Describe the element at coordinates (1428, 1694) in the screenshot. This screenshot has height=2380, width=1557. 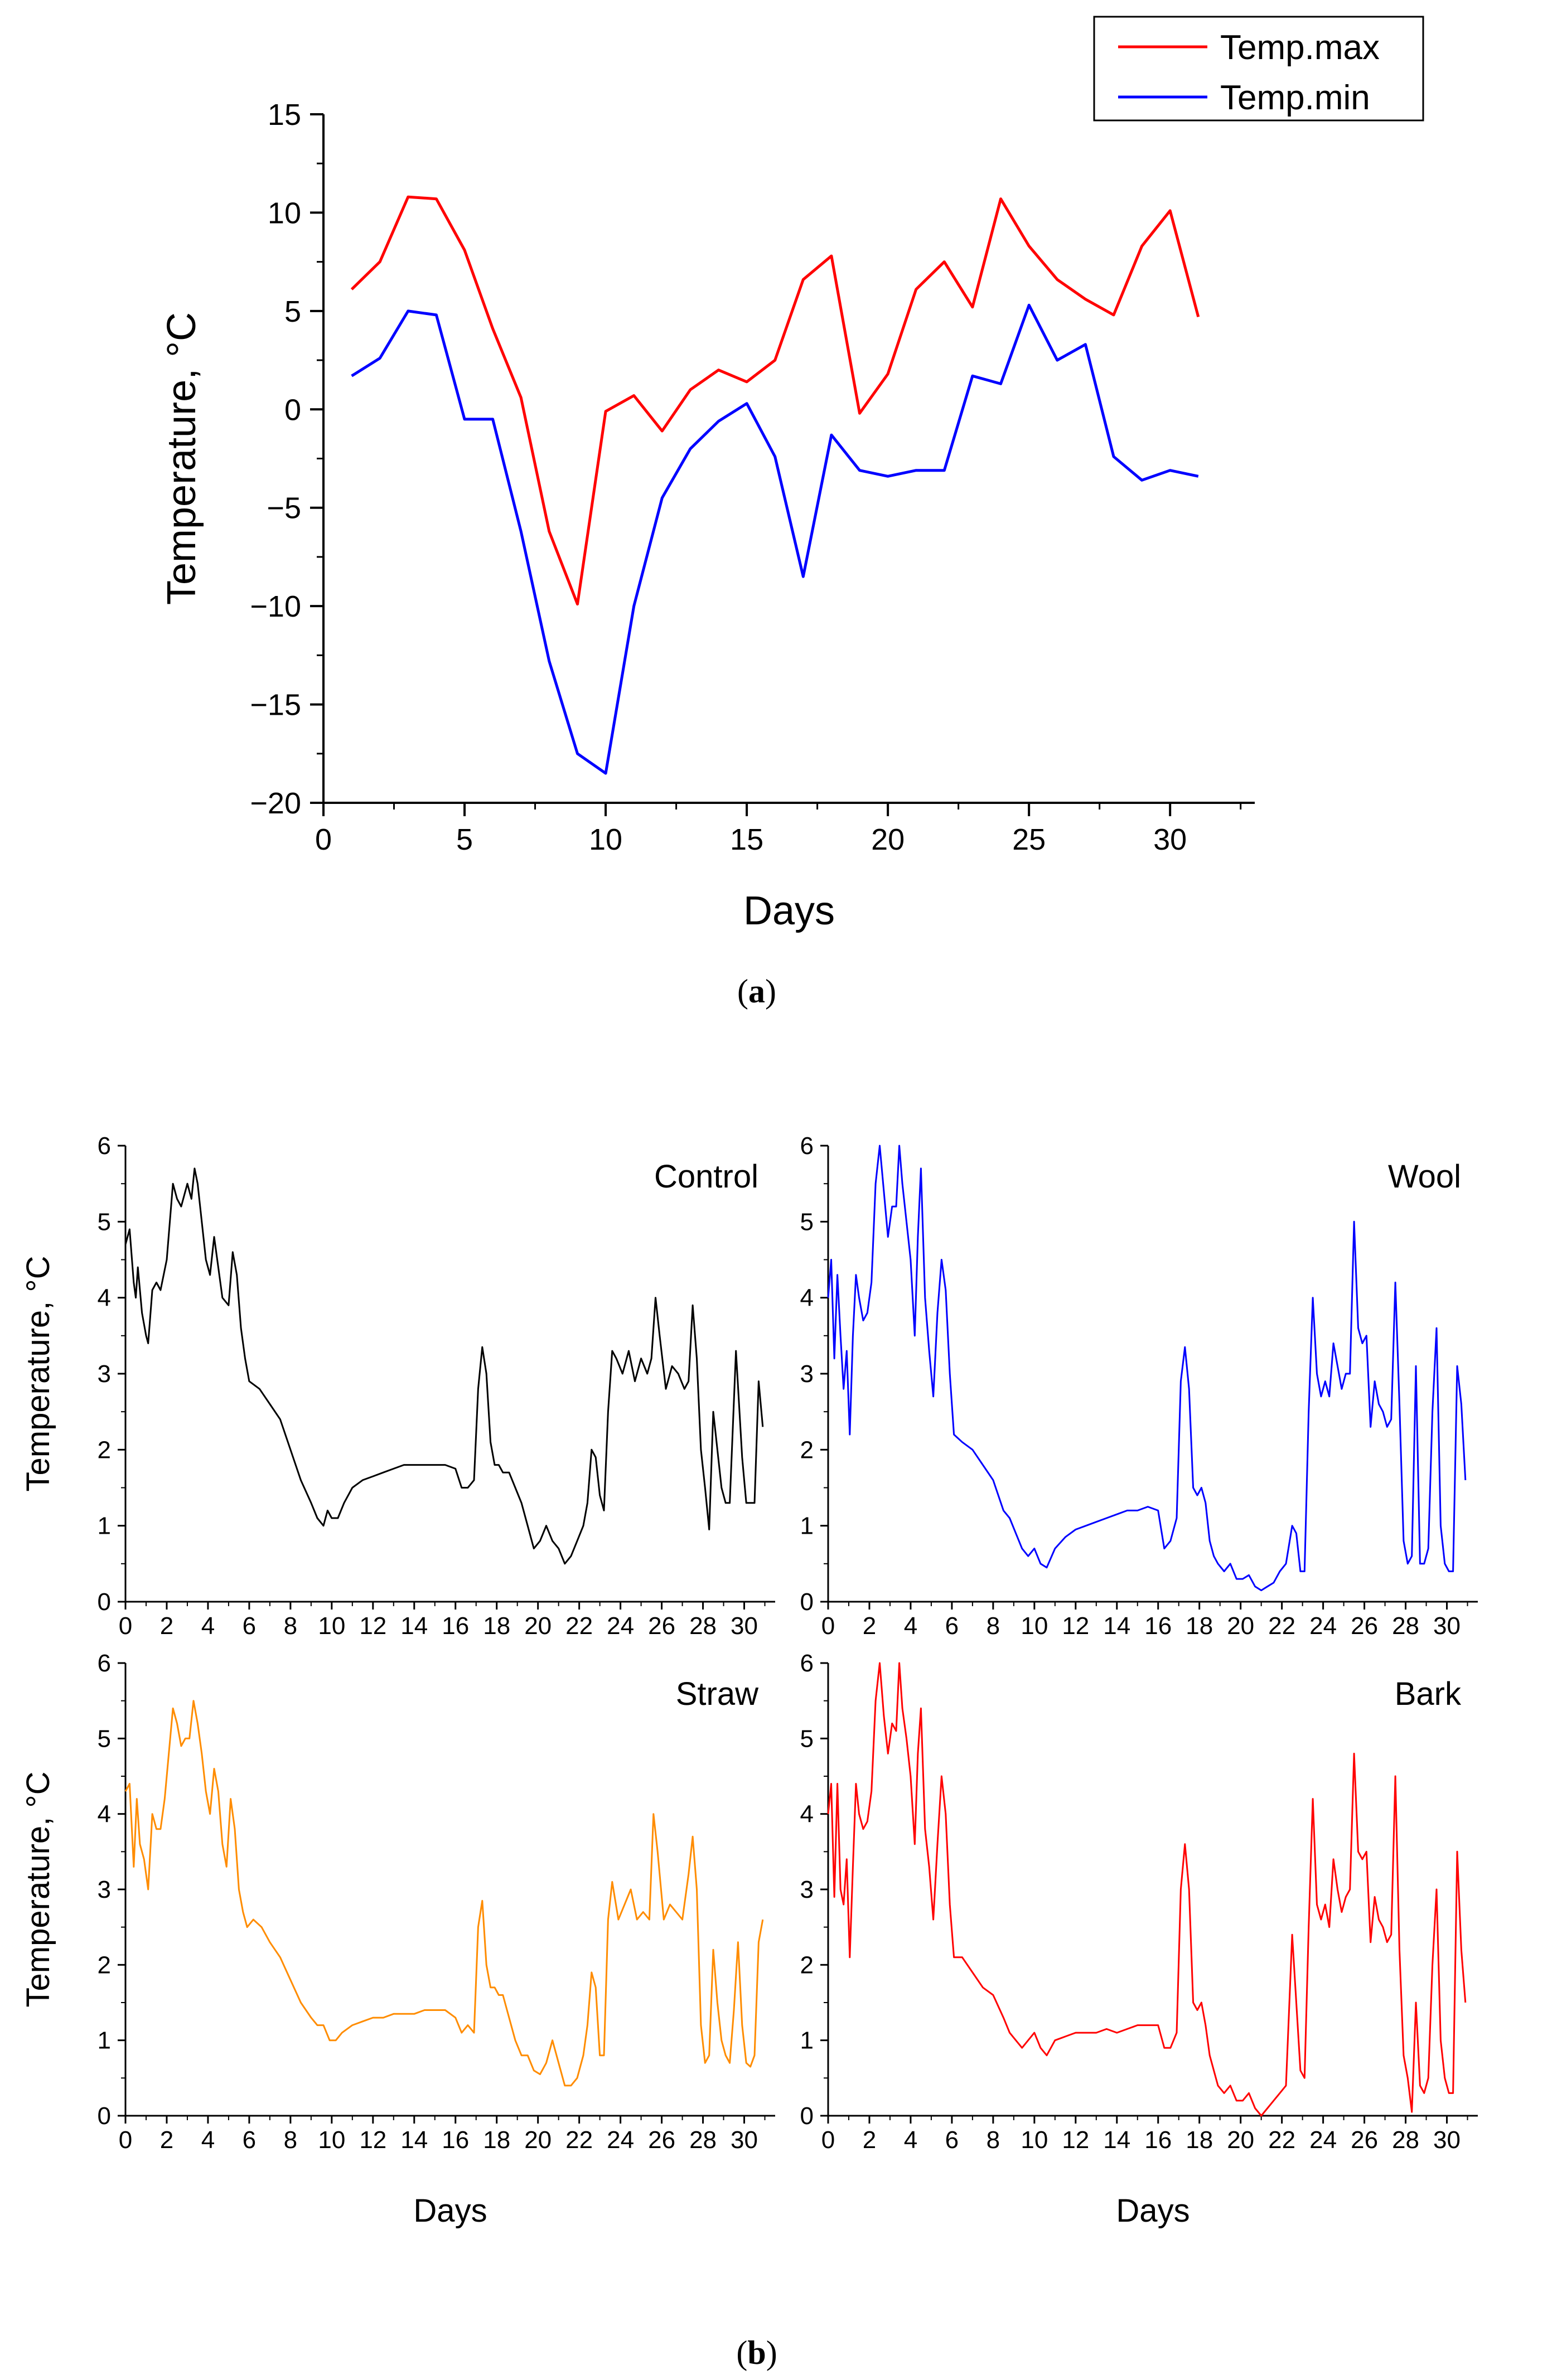
I see `panel-title-bark: Bark` at that location.